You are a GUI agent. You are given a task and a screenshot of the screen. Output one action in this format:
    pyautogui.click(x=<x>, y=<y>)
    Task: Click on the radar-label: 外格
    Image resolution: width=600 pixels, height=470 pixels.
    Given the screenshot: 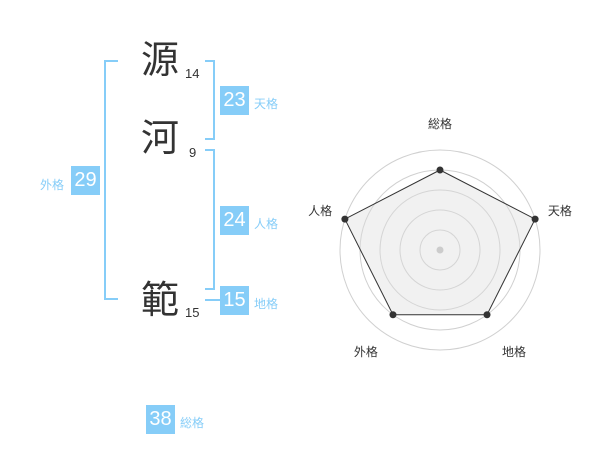 What is the action you would take?
    pyautogui.click(x=366, y=351)
    